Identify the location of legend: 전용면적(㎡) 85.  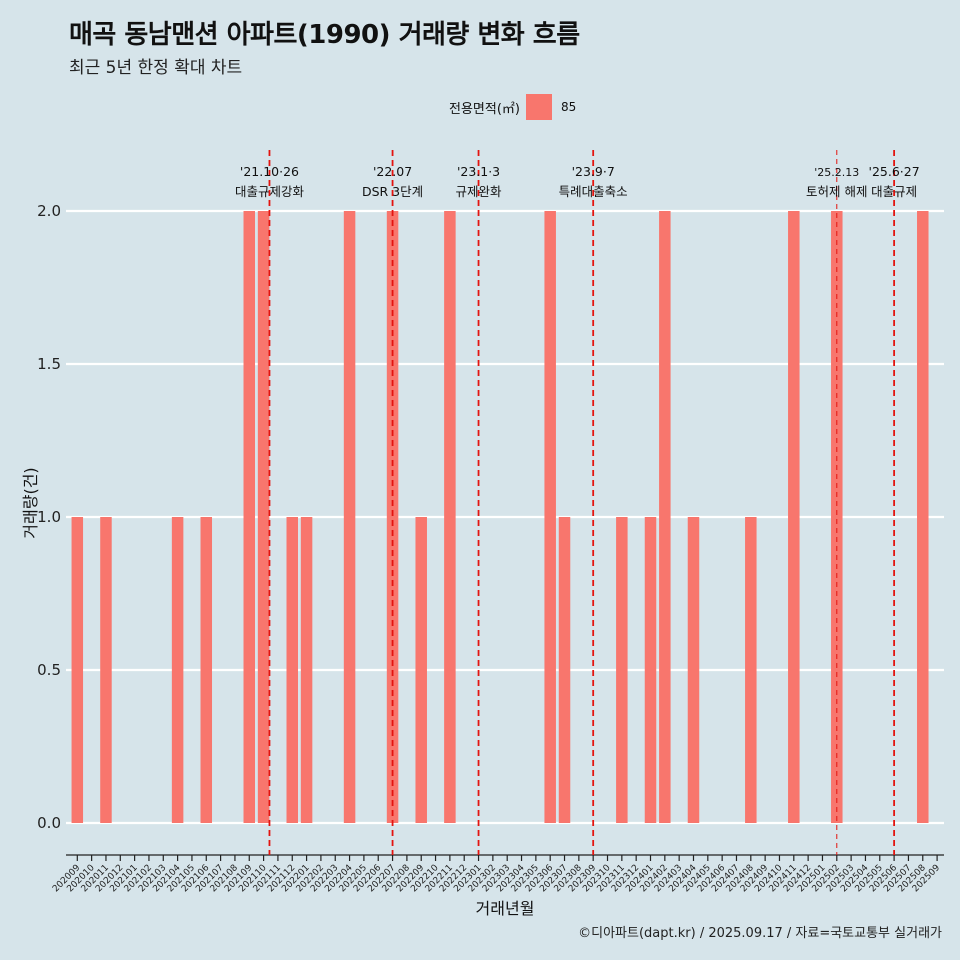
(480, 107).